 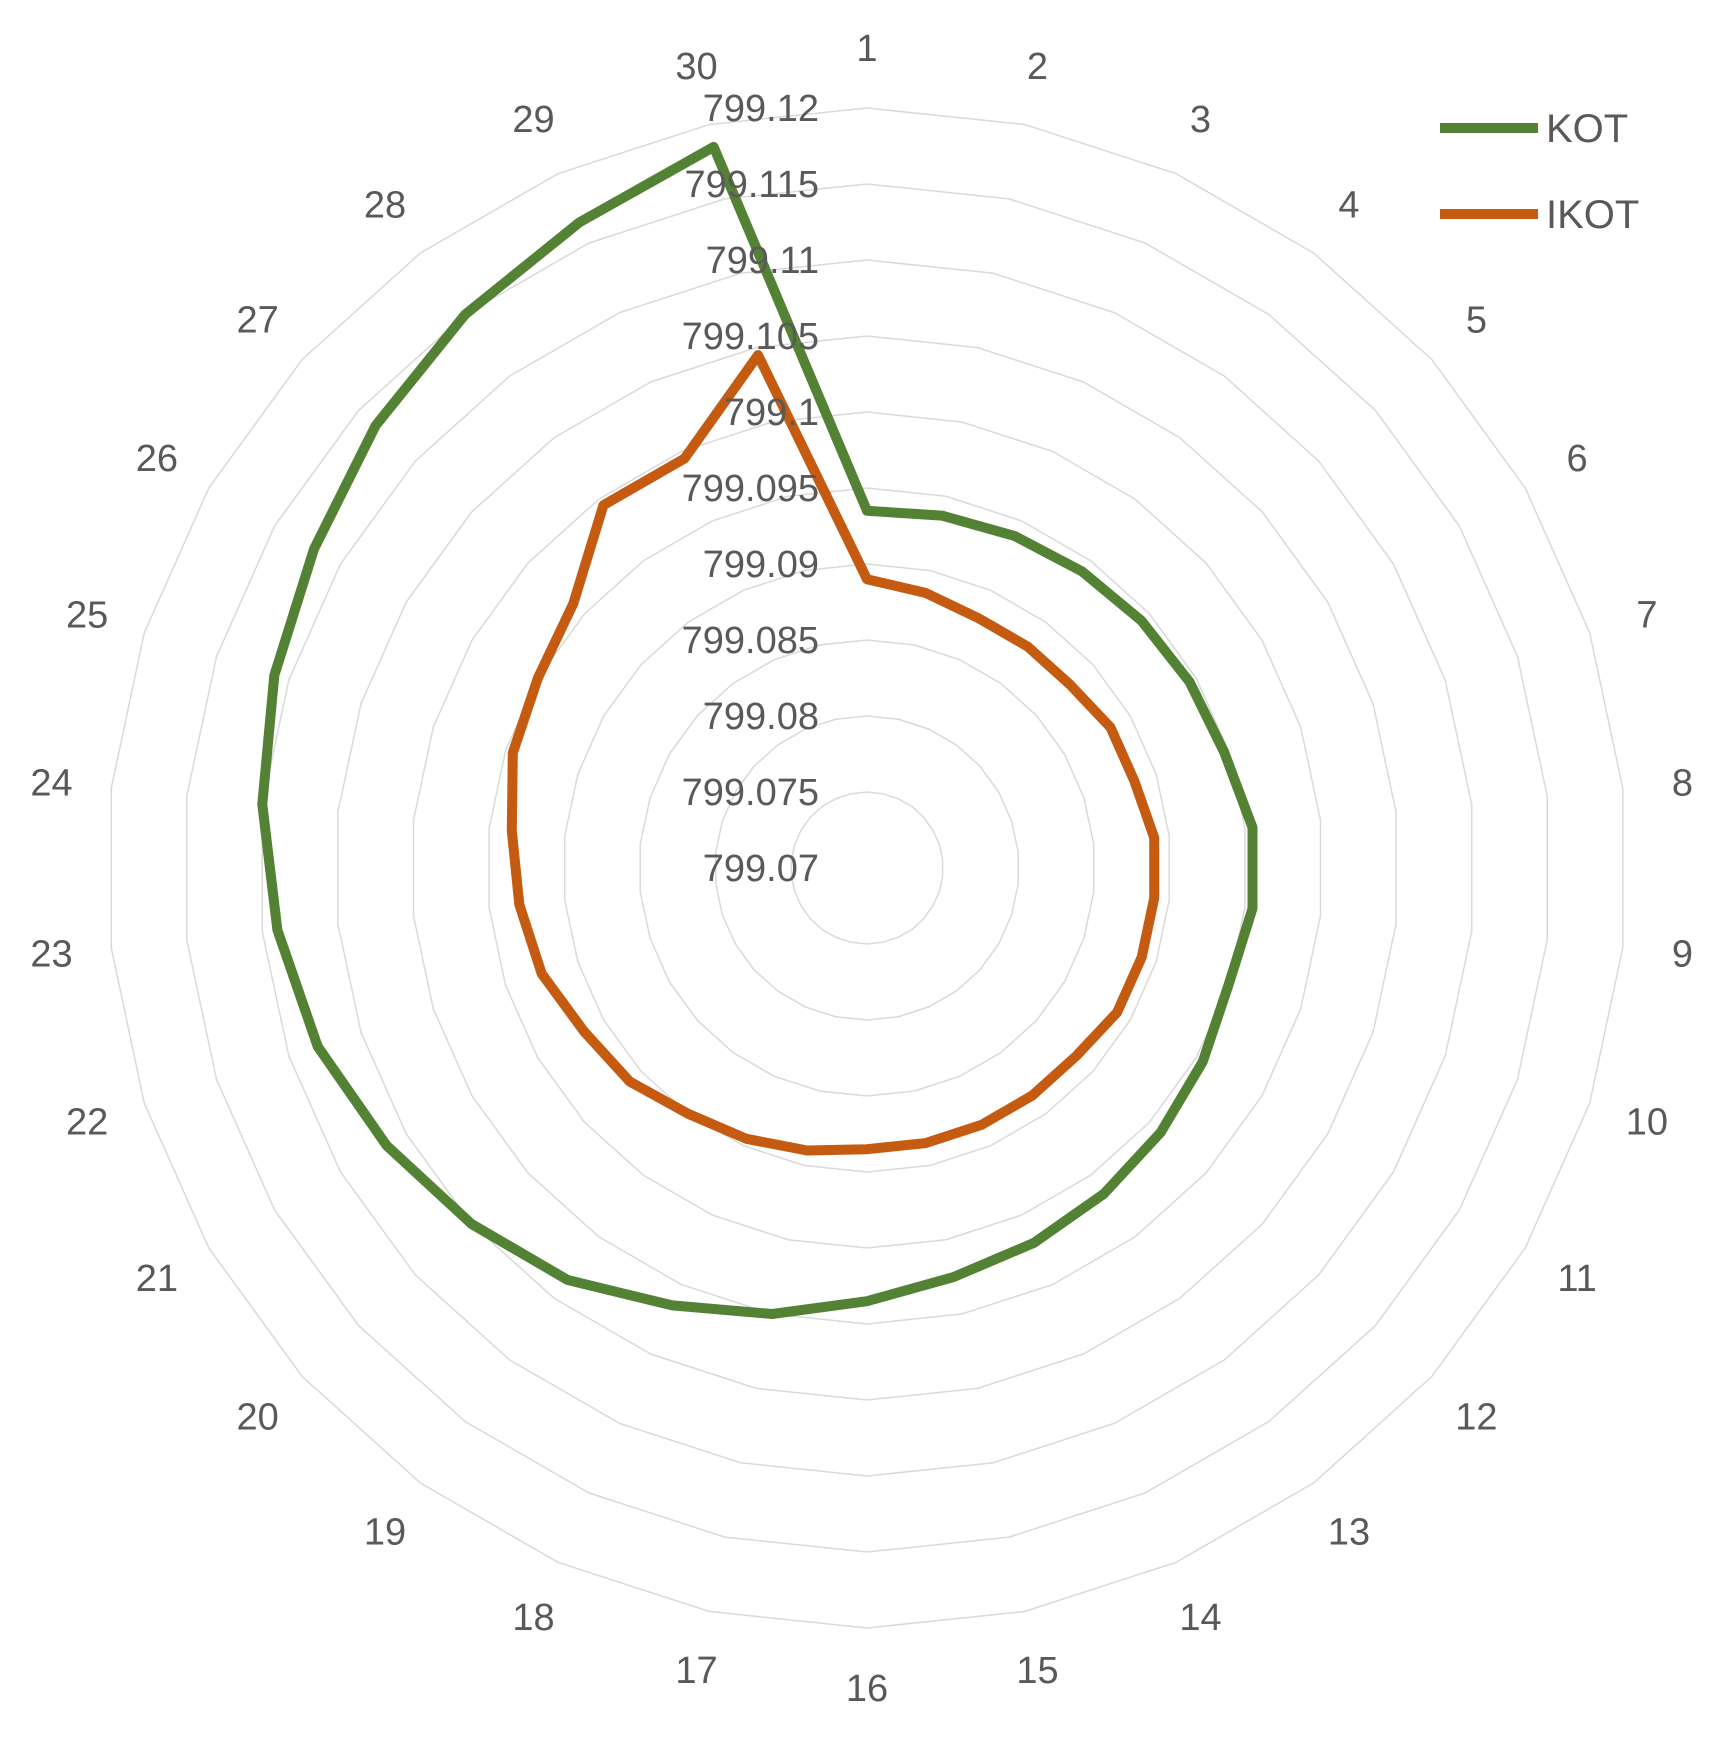 I want to click on category-label: 13, so click(x=1349, y=1532).